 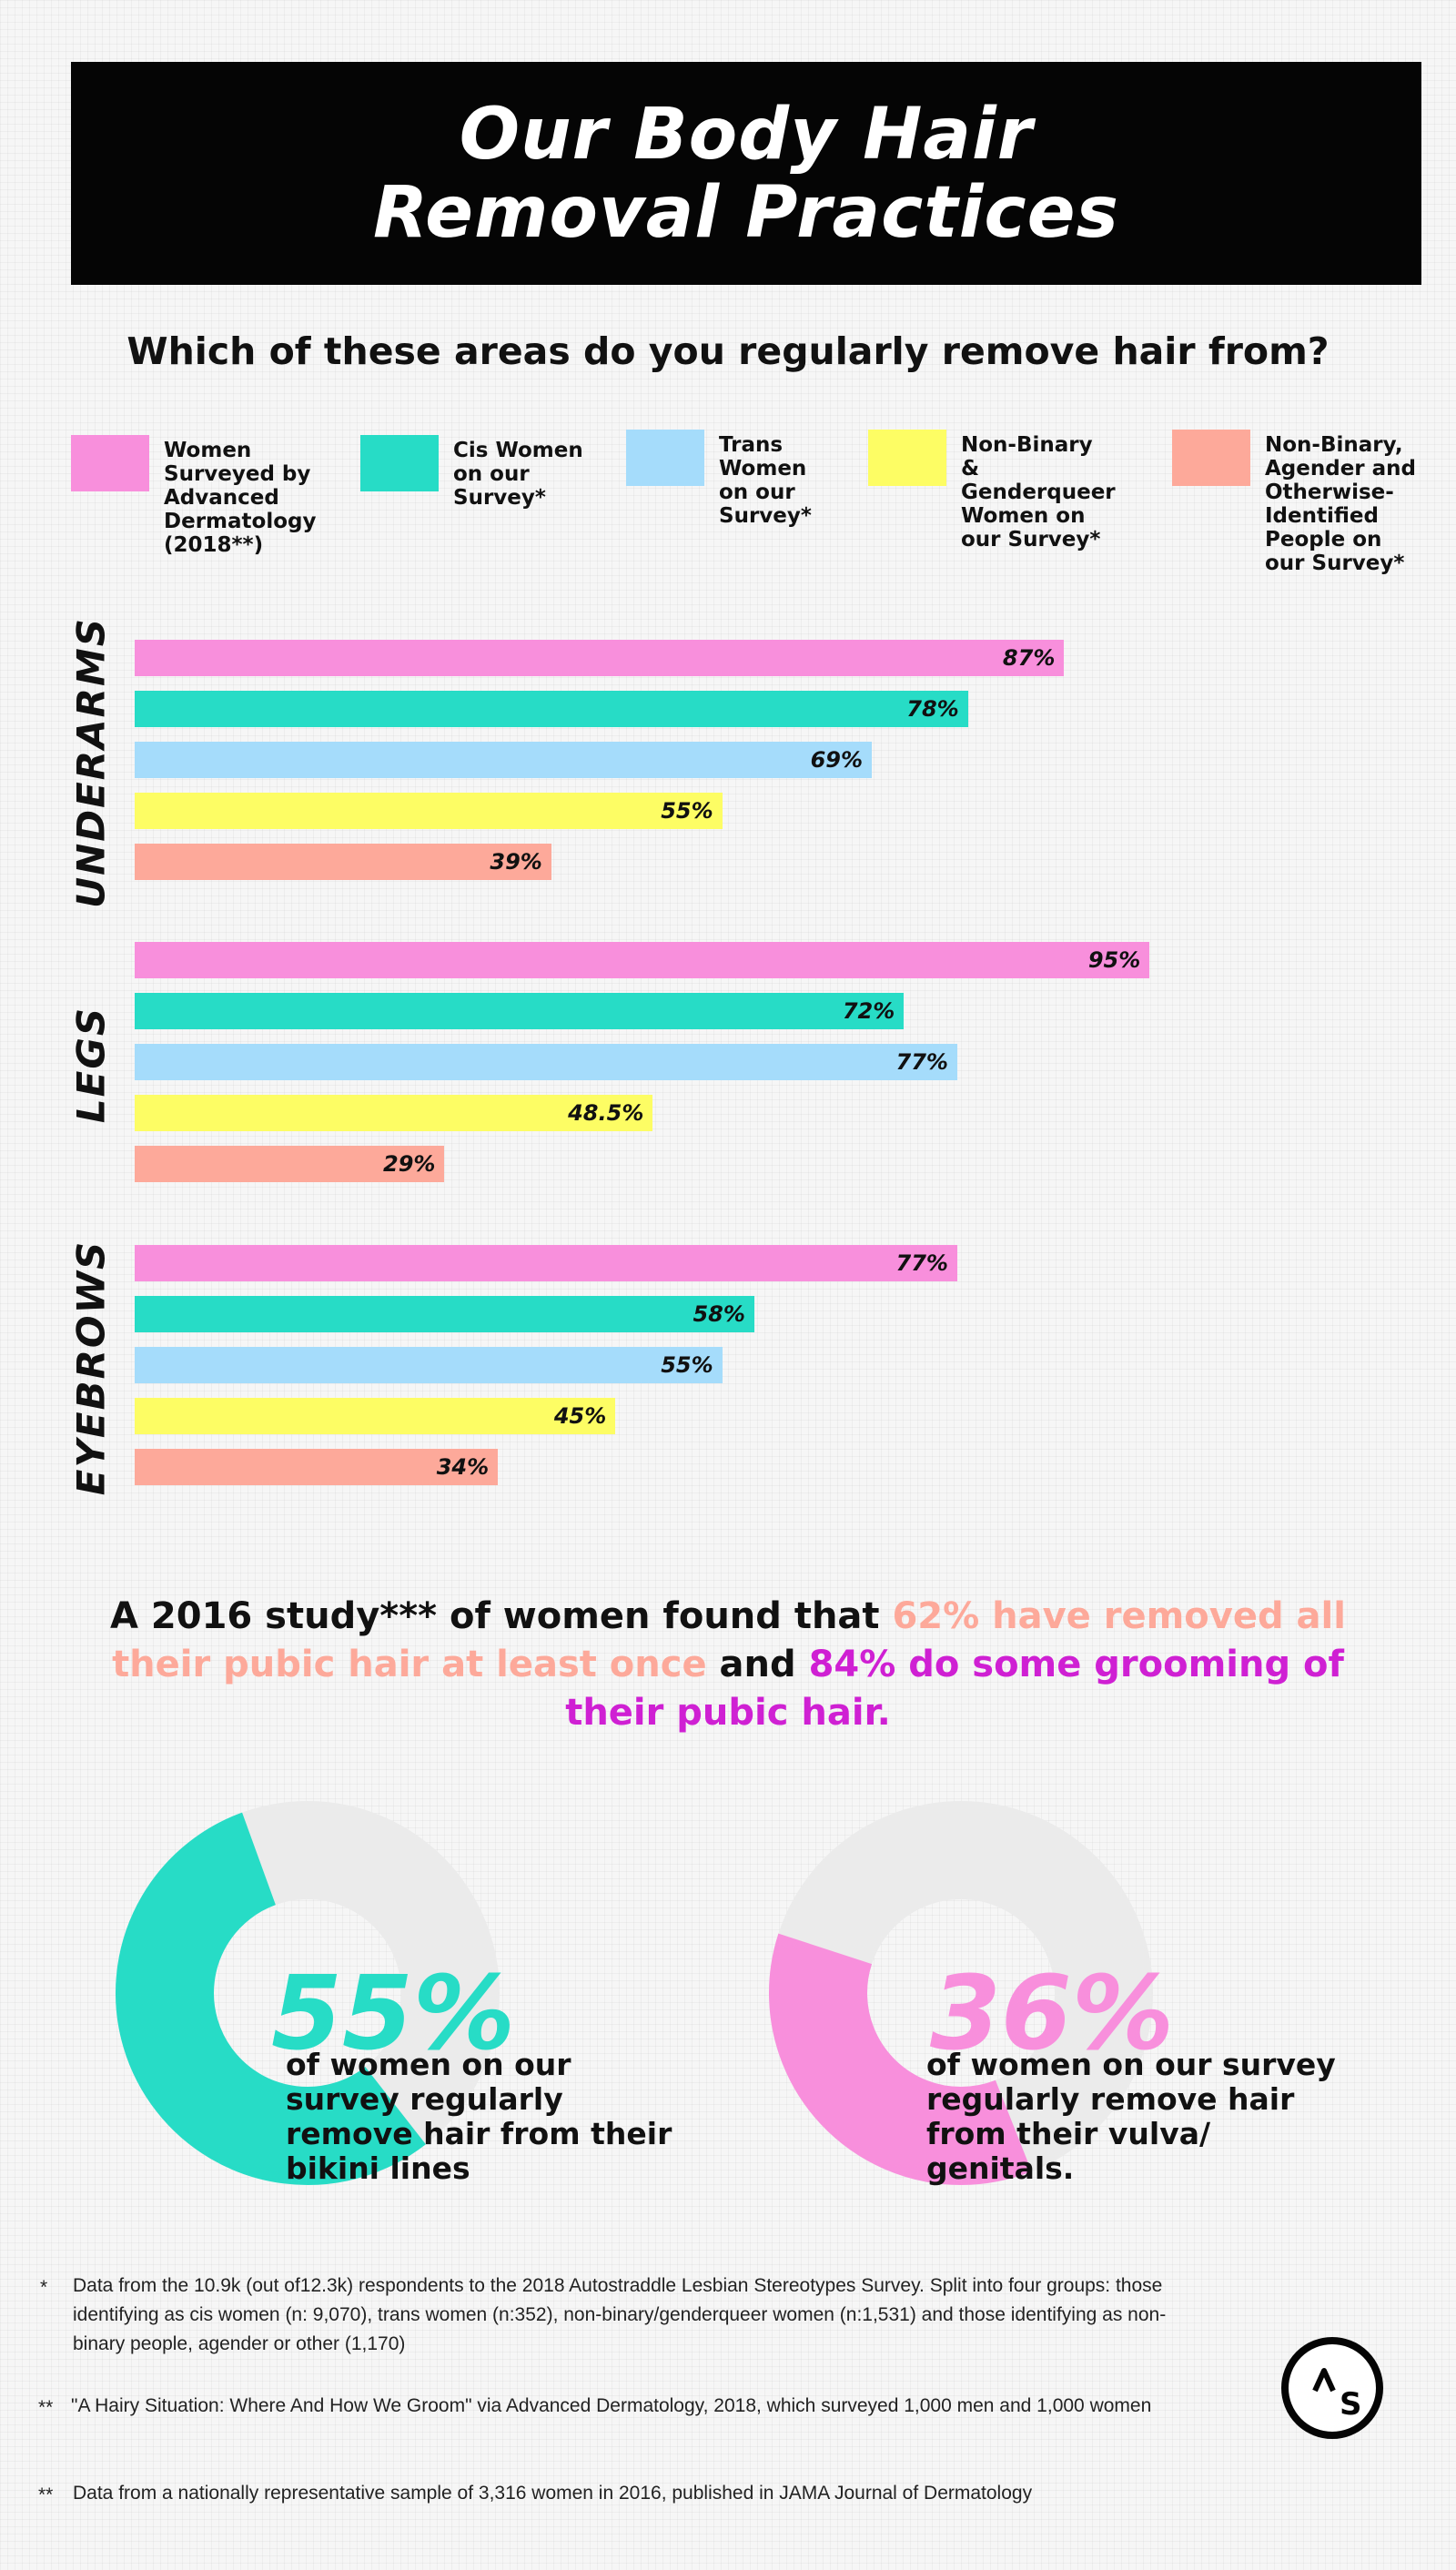 I want to click on bar-underarms-nonbinary-genderqueer, so click(x=429, y=811).